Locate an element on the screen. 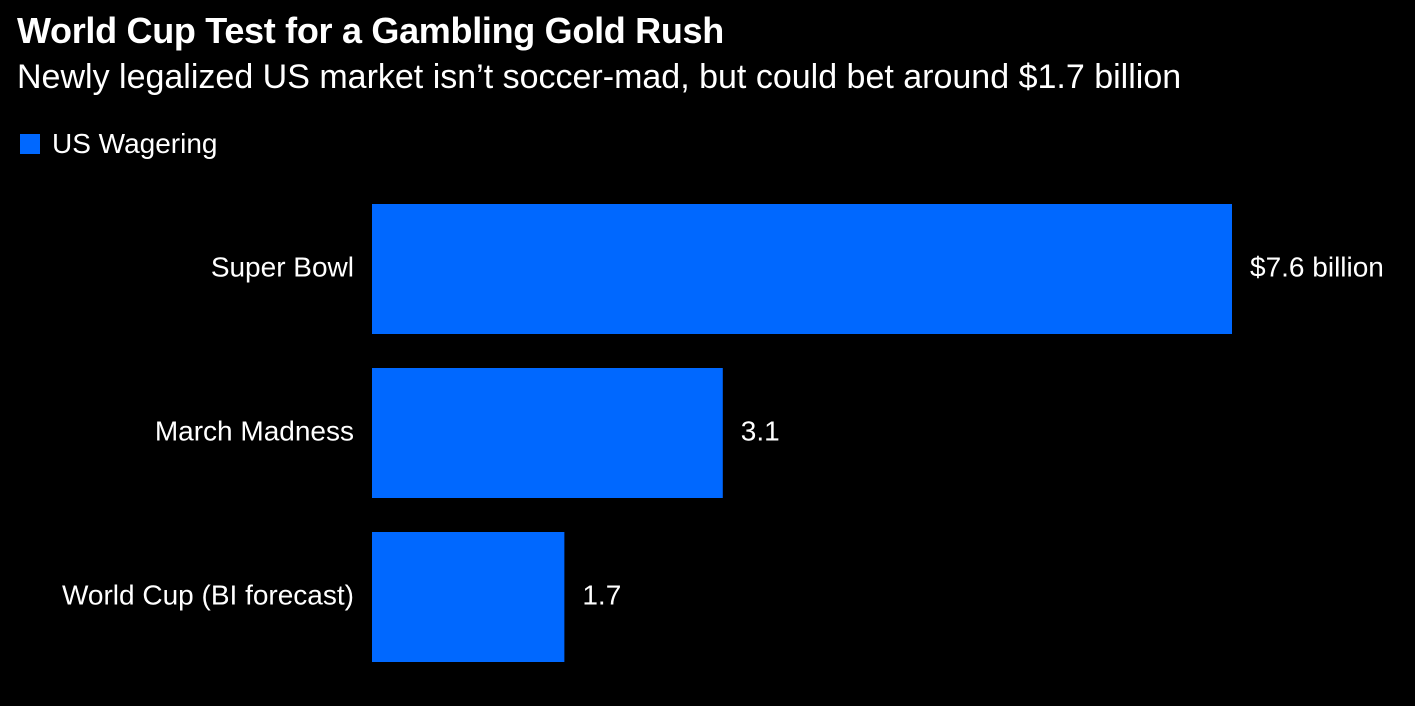 Image resolution: width=1415 pixels, height=706 pixels. value-label-1: 3.1 is located at coordinates (760, 430).